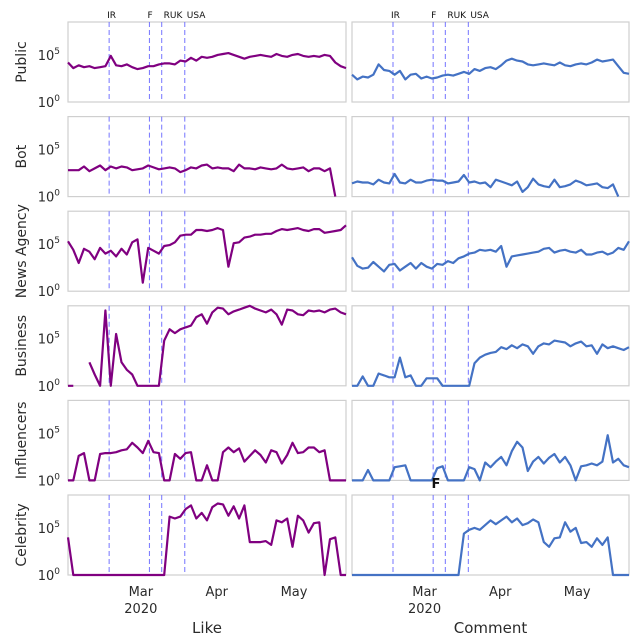  What do you see at coordinates (49, 528) in the screenshot?
I see `y-tick-1e5-5: 10⁵` at bounding box center [49, 528].